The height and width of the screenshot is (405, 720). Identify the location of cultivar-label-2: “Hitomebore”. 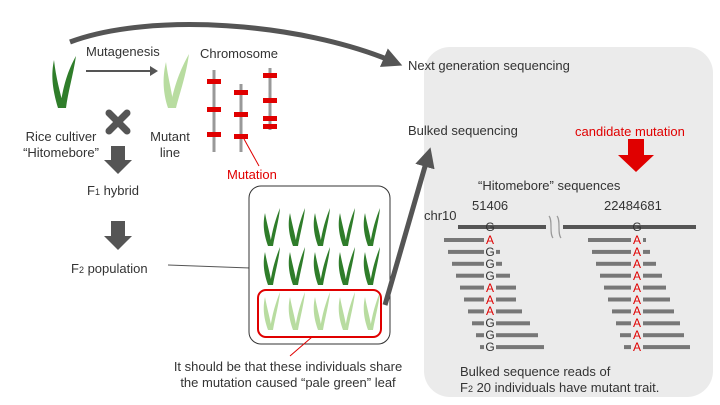
(61, 152).